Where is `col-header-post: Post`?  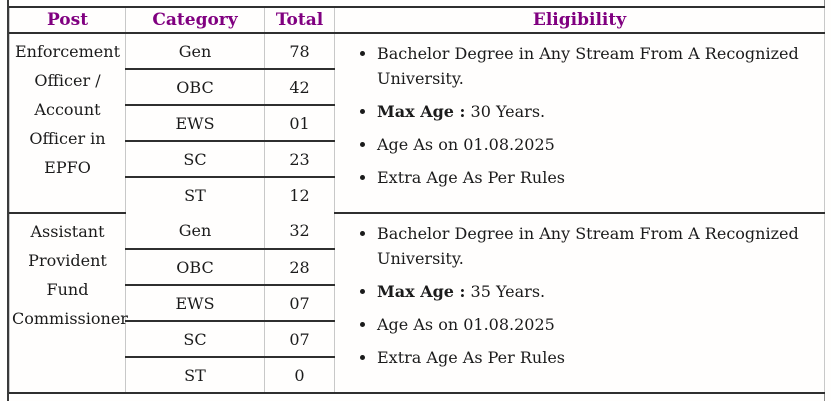
col-header-post: Post is located at coordinates (67, 20).